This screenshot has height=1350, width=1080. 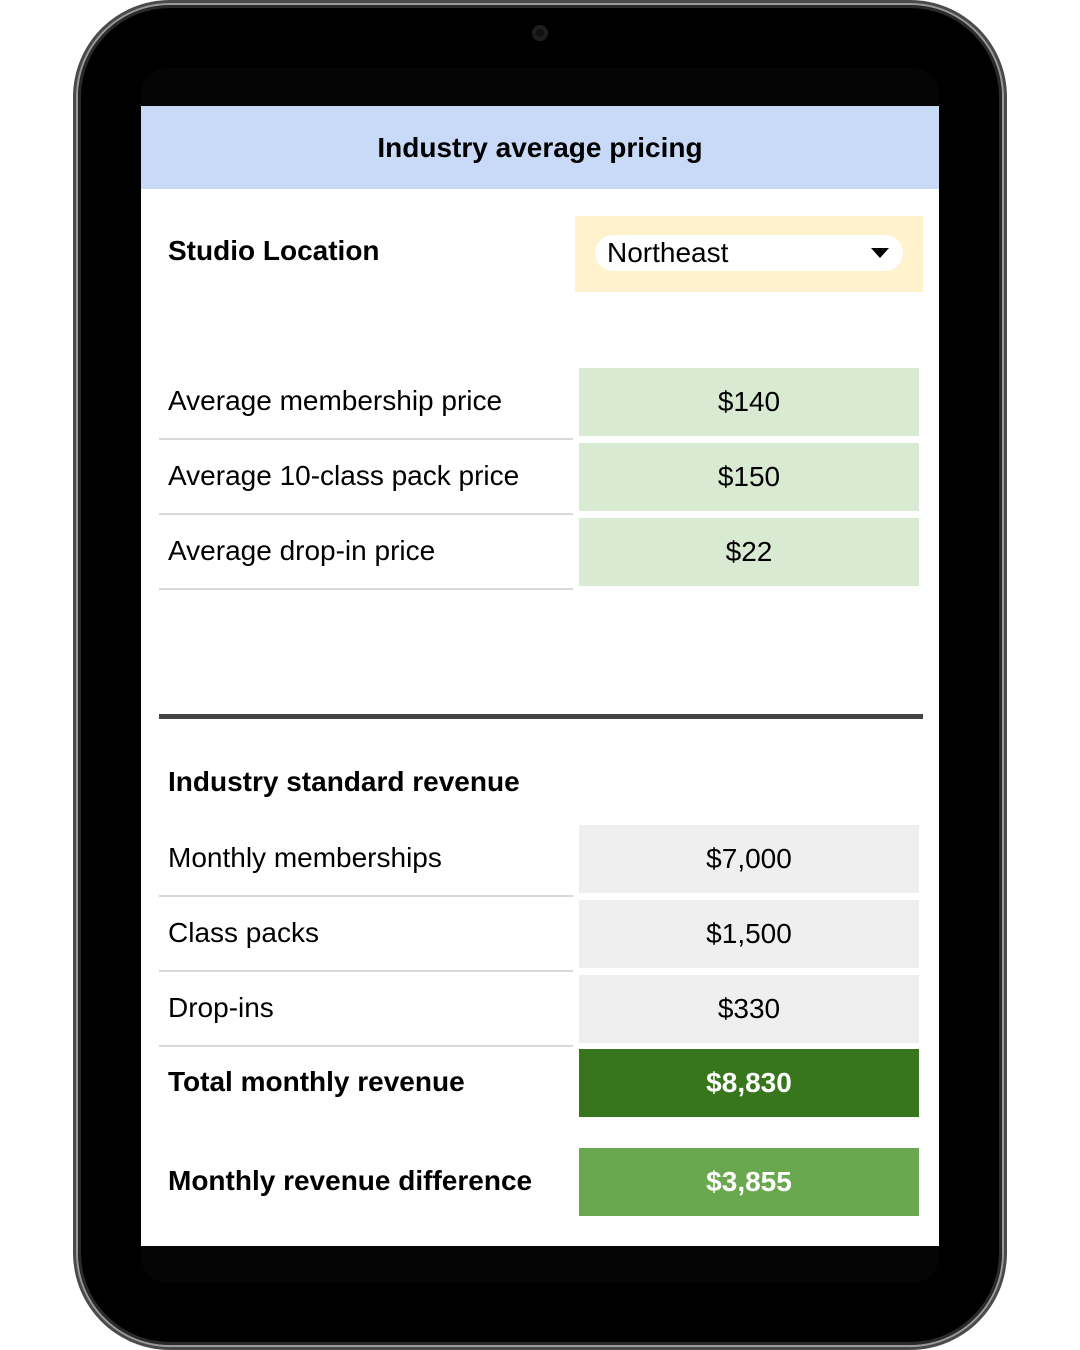 What do you see at coordinates (749, 477) in the screenshot?
I see `class-pack-price-value: $150` at bounding box center [749, 477].